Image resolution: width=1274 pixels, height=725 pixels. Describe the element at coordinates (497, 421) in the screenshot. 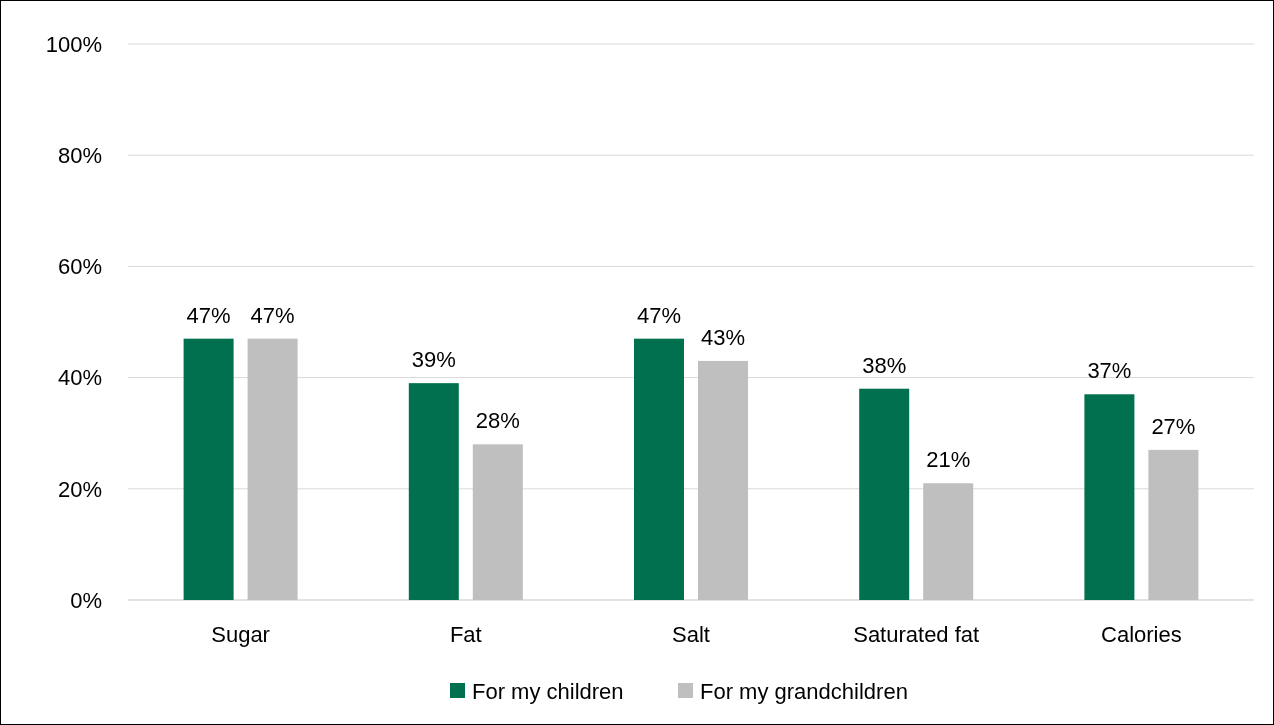

I see `data-label: 28%` at that location.